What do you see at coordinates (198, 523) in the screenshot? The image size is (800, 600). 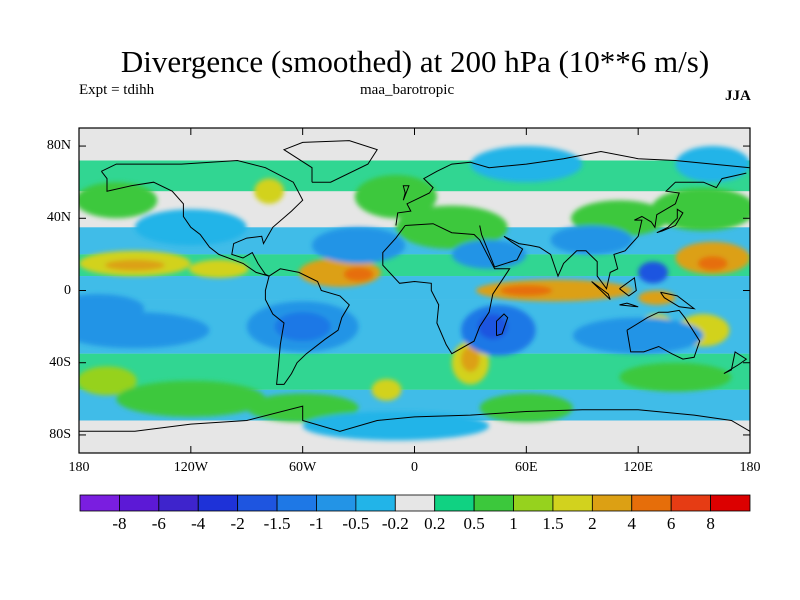 I see `colorbar-label: -4` at bounding box center [198, 523].